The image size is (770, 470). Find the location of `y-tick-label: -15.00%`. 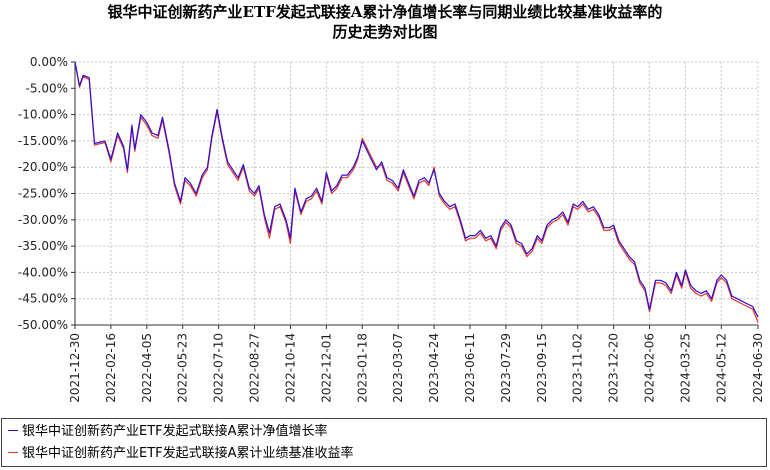

y-tick-label: -15.00% is located at coordinates (43, 141).